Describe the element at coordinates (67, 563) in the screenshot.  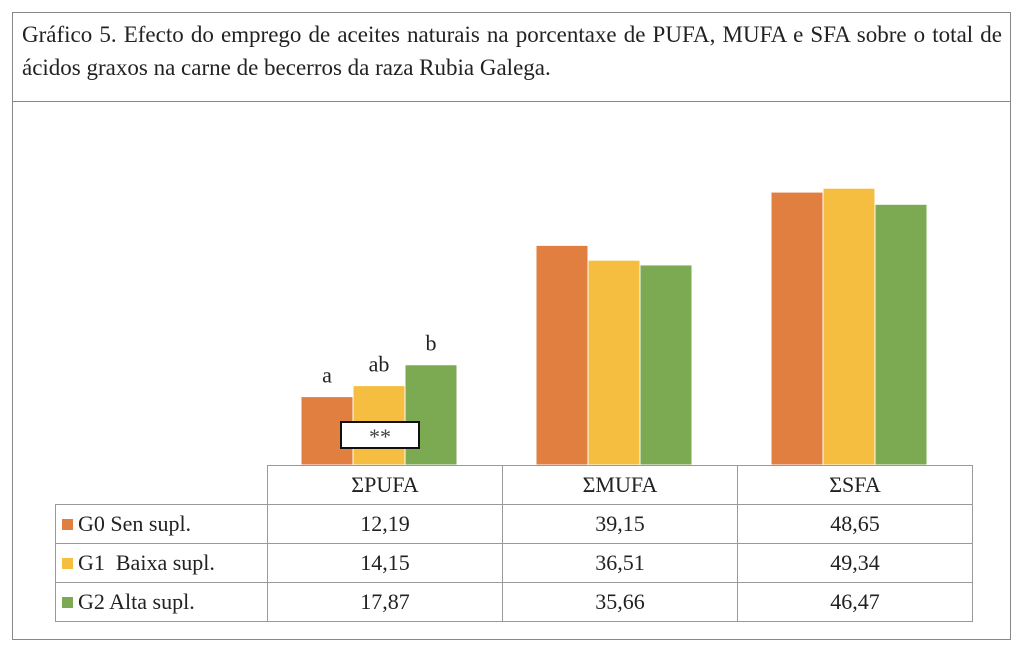
I see `legend-swatch-g1` at that location.